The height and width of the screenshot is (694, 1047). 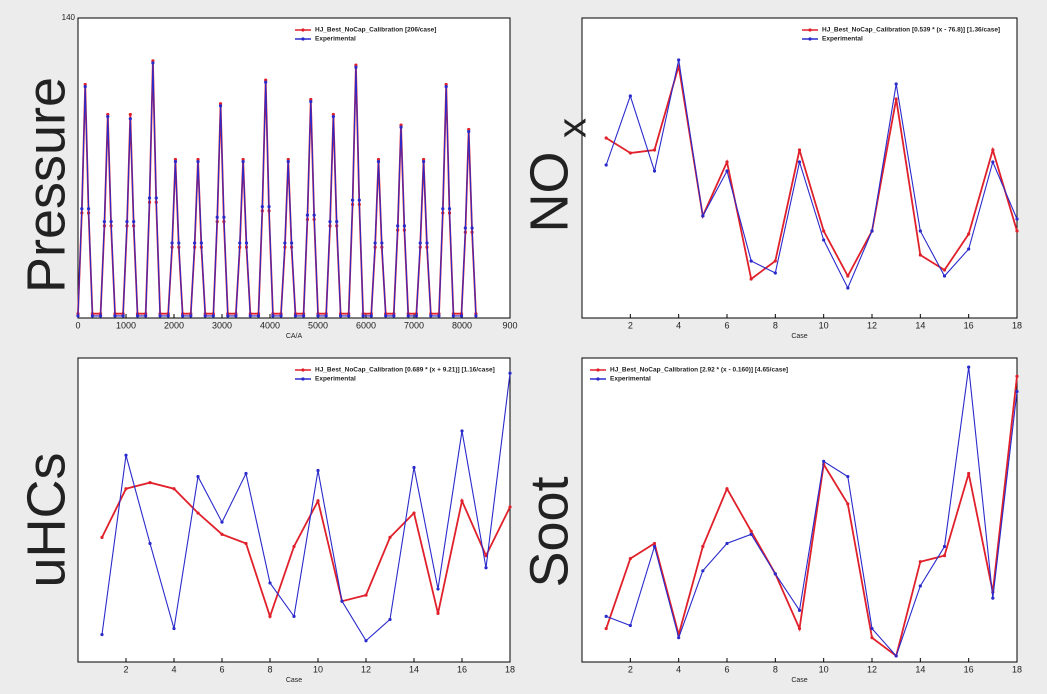 I want to click on x-tick-label: 3000, so click(x=222, y=325).